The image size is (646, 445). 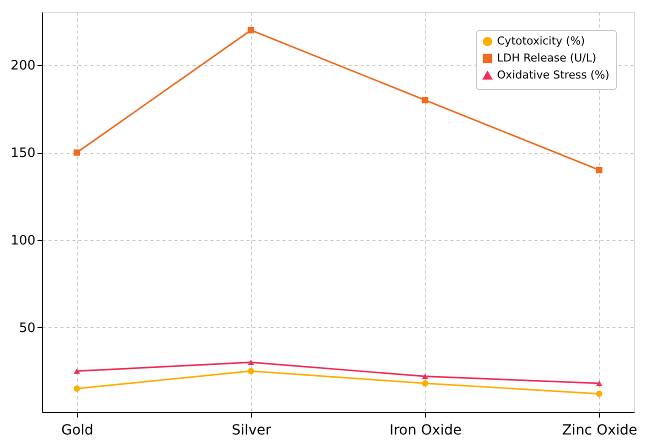 What do you see at coordinates (425, 430) in the screenshot?
I see `x-tick-label: Iron Oxide` at bounding box center [425, 430].